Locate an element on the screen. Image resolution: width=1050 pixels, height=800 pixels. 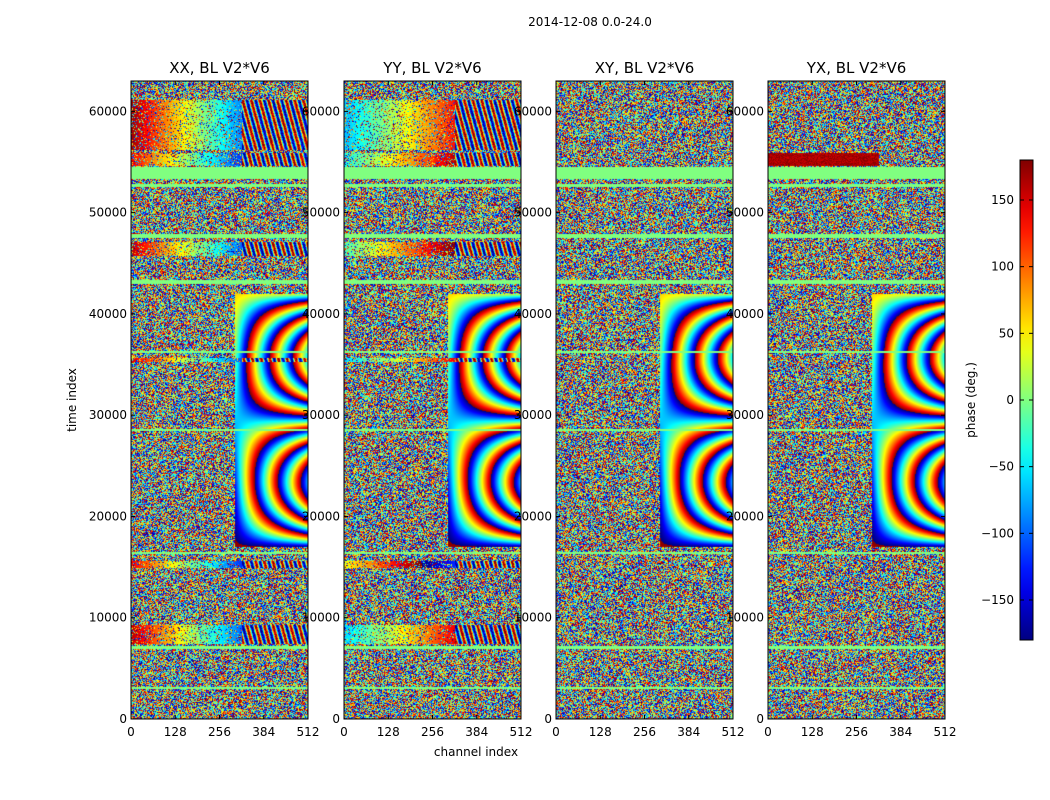
panel-title-0: XX, BL V2*V6 is located at coordinates (219, 68).